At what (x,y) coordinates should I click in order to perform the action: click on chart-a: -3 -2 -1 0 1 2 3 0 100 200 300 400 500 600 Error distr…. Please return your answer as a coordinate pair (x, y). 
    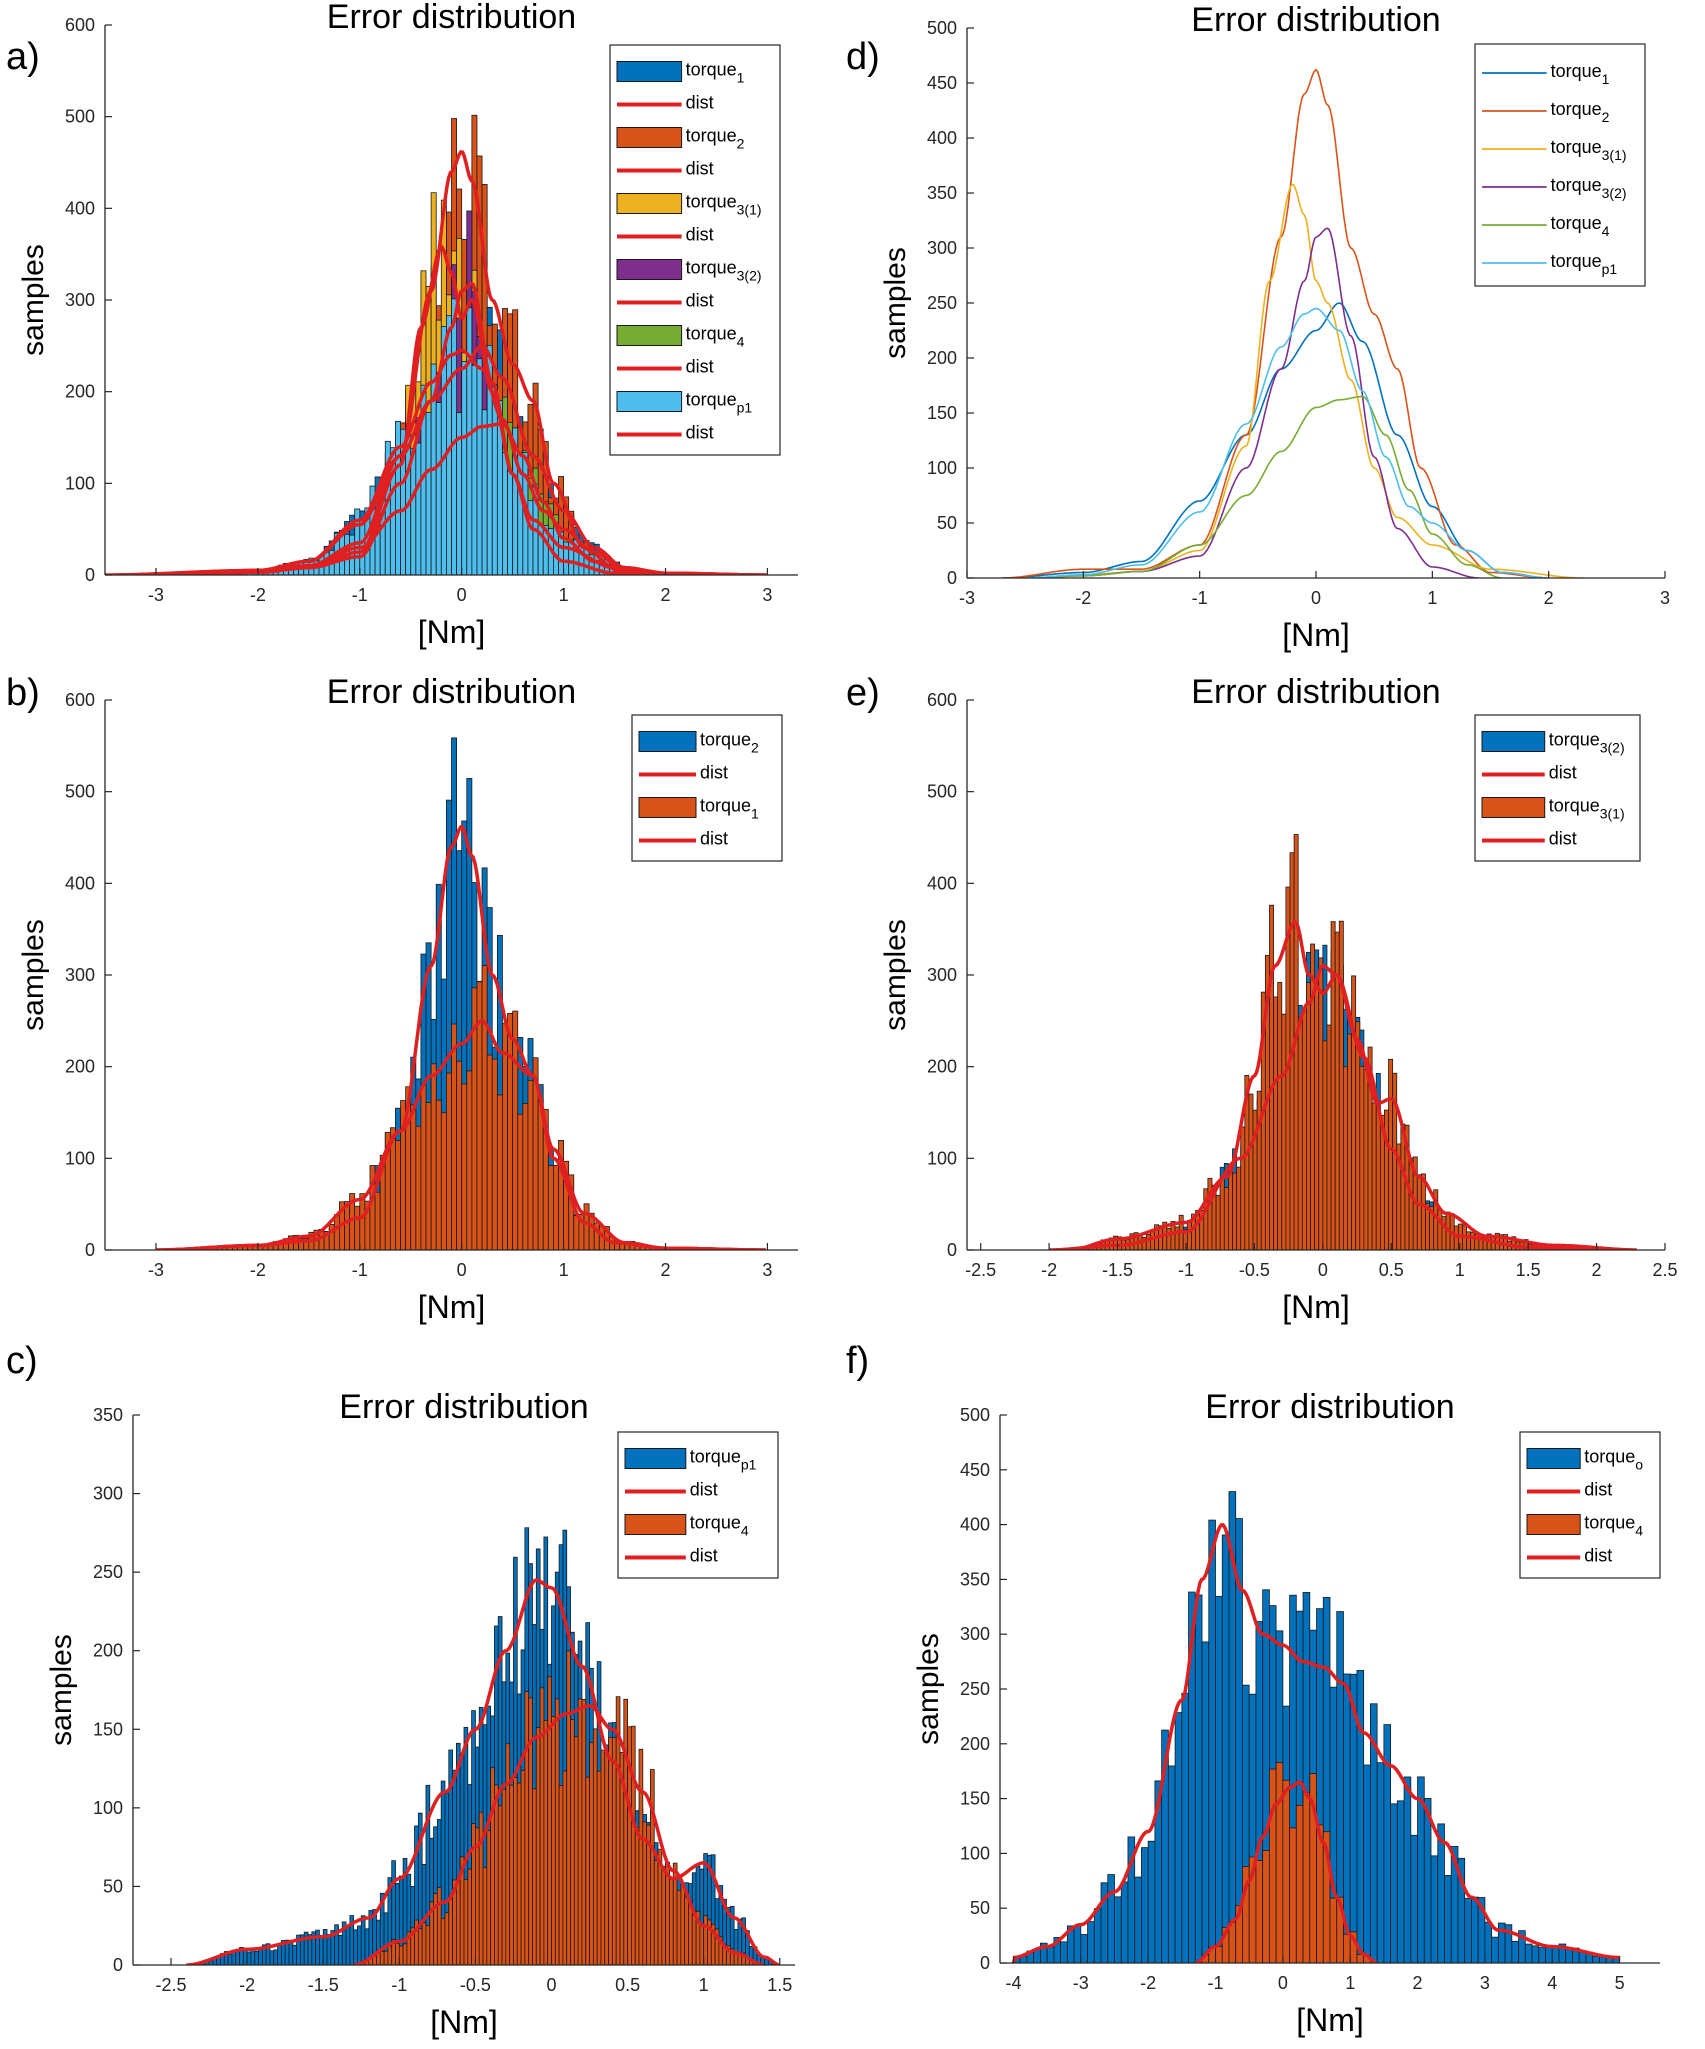
    Looking at the image, I should click on (407, 325).